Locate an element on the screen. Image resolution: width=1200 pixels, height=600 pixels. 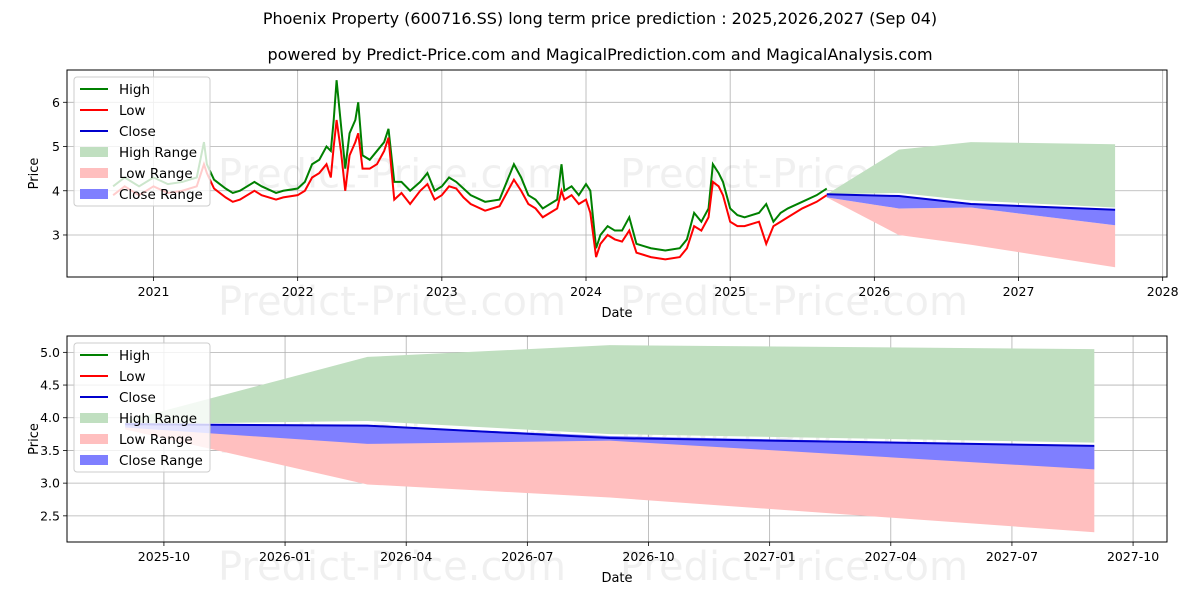
x-tick-label: 2027-10 is located at coordinates (1133, 556).